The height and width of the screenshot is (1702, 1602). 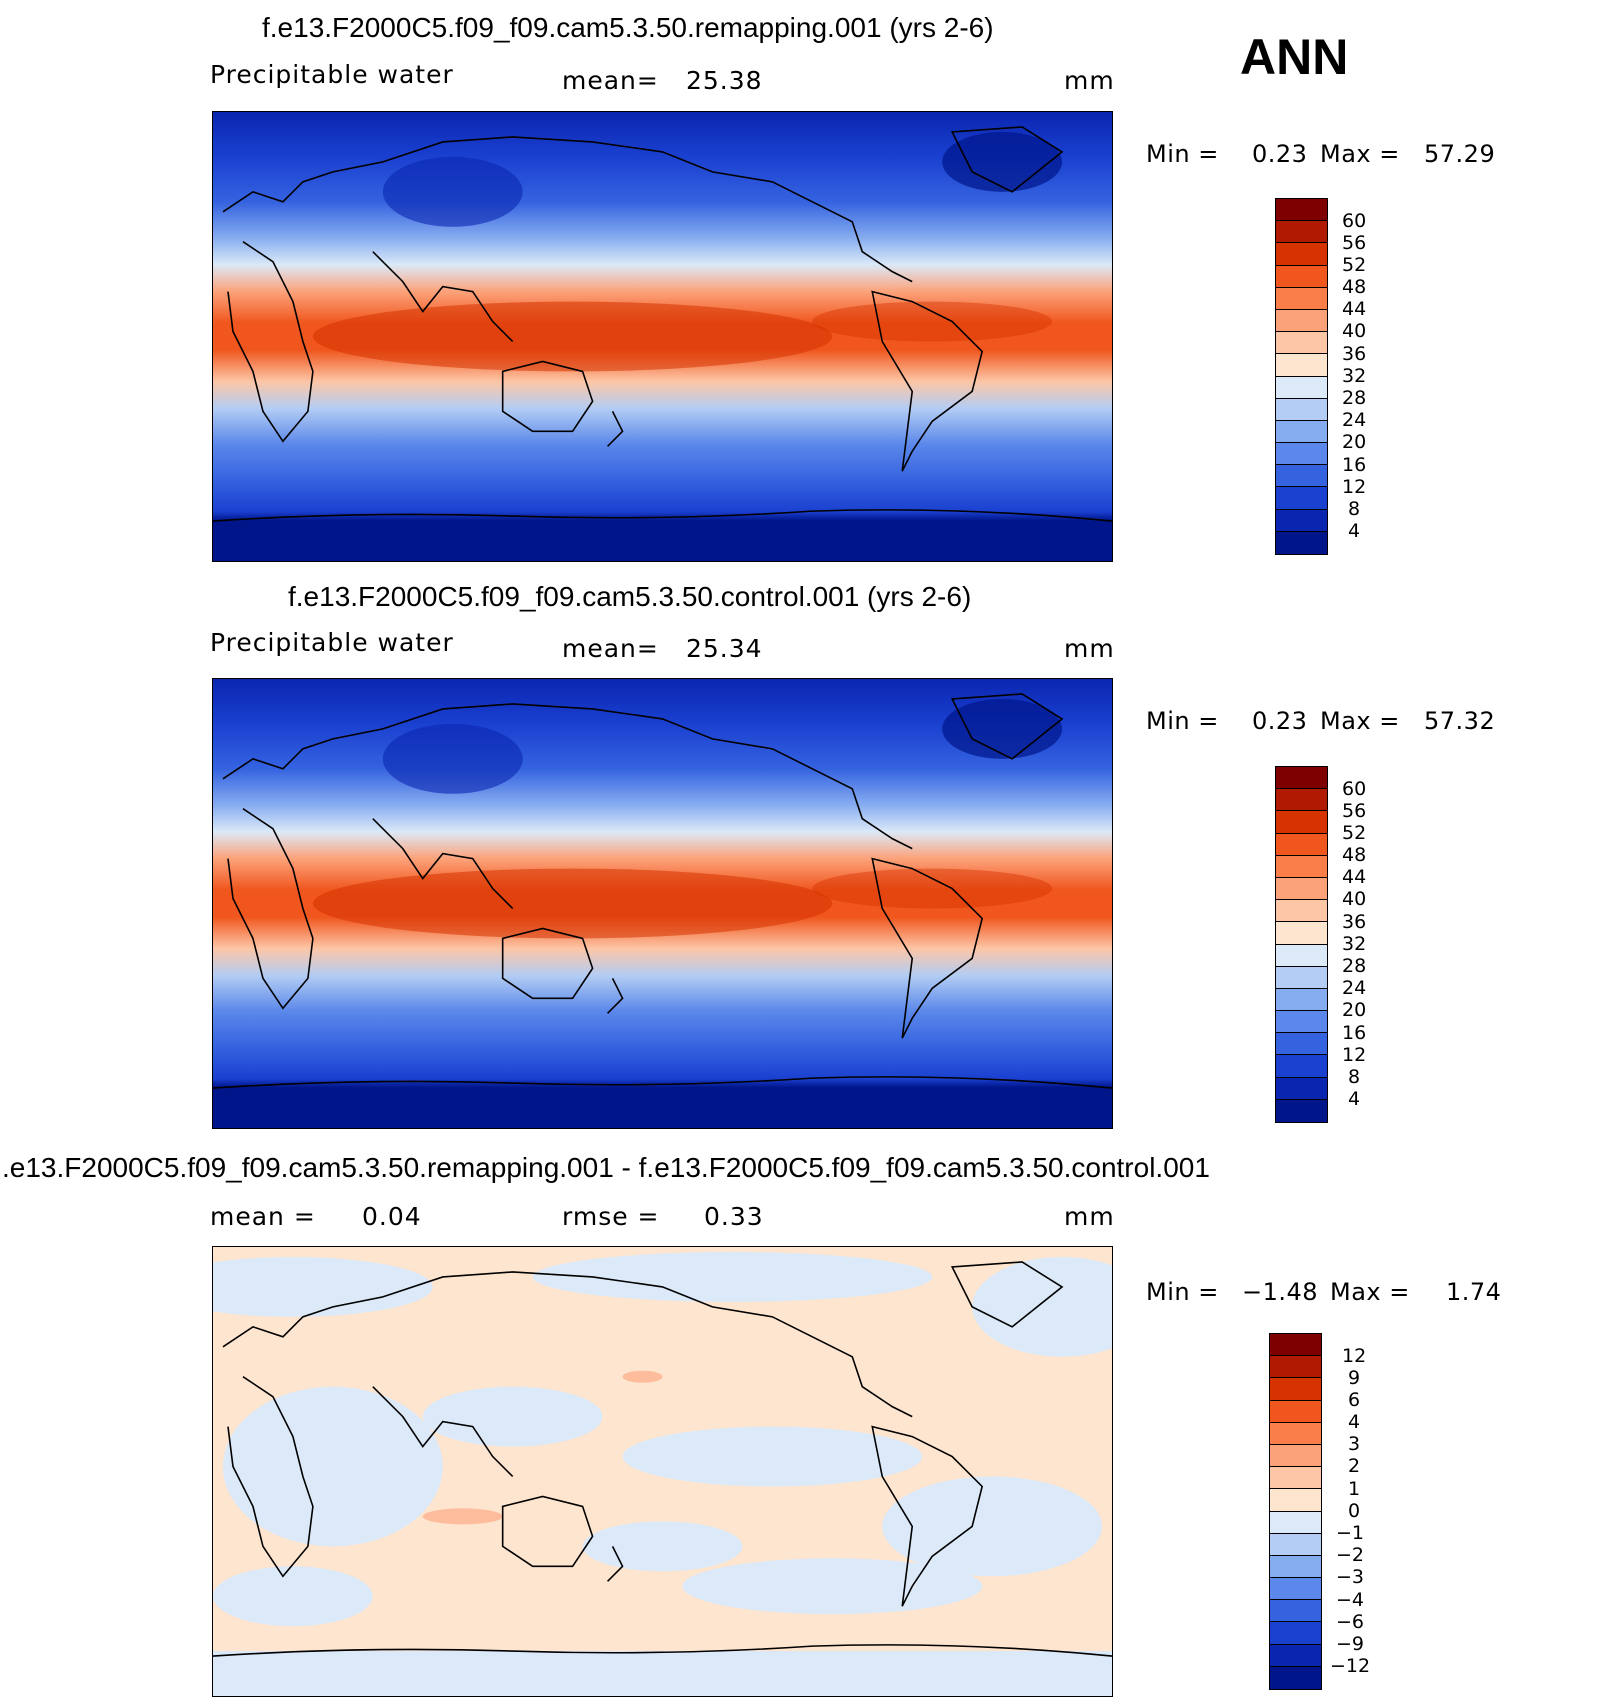 I want to click on panel3-units: mm, so click(x=1089, y=1216).